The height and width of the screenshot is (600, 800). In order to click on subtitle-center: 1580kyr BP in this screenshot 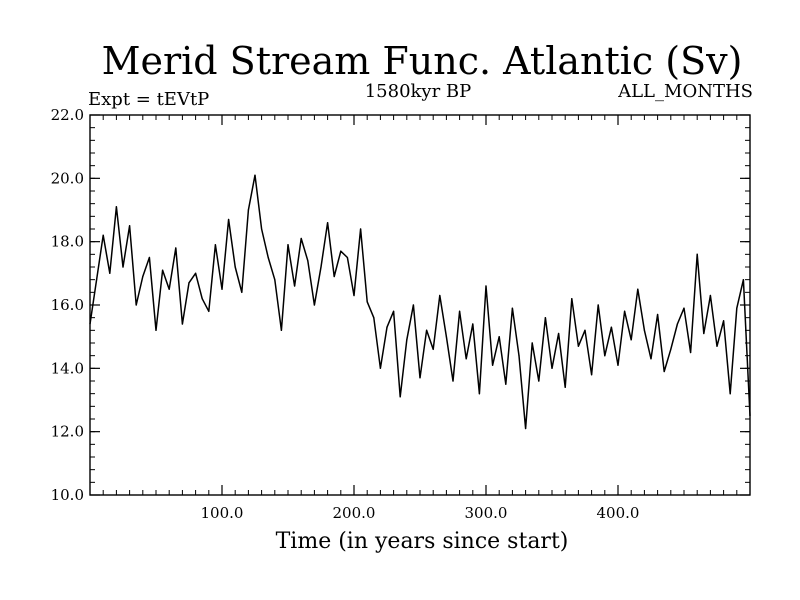, I will do `click(418, 91)`.